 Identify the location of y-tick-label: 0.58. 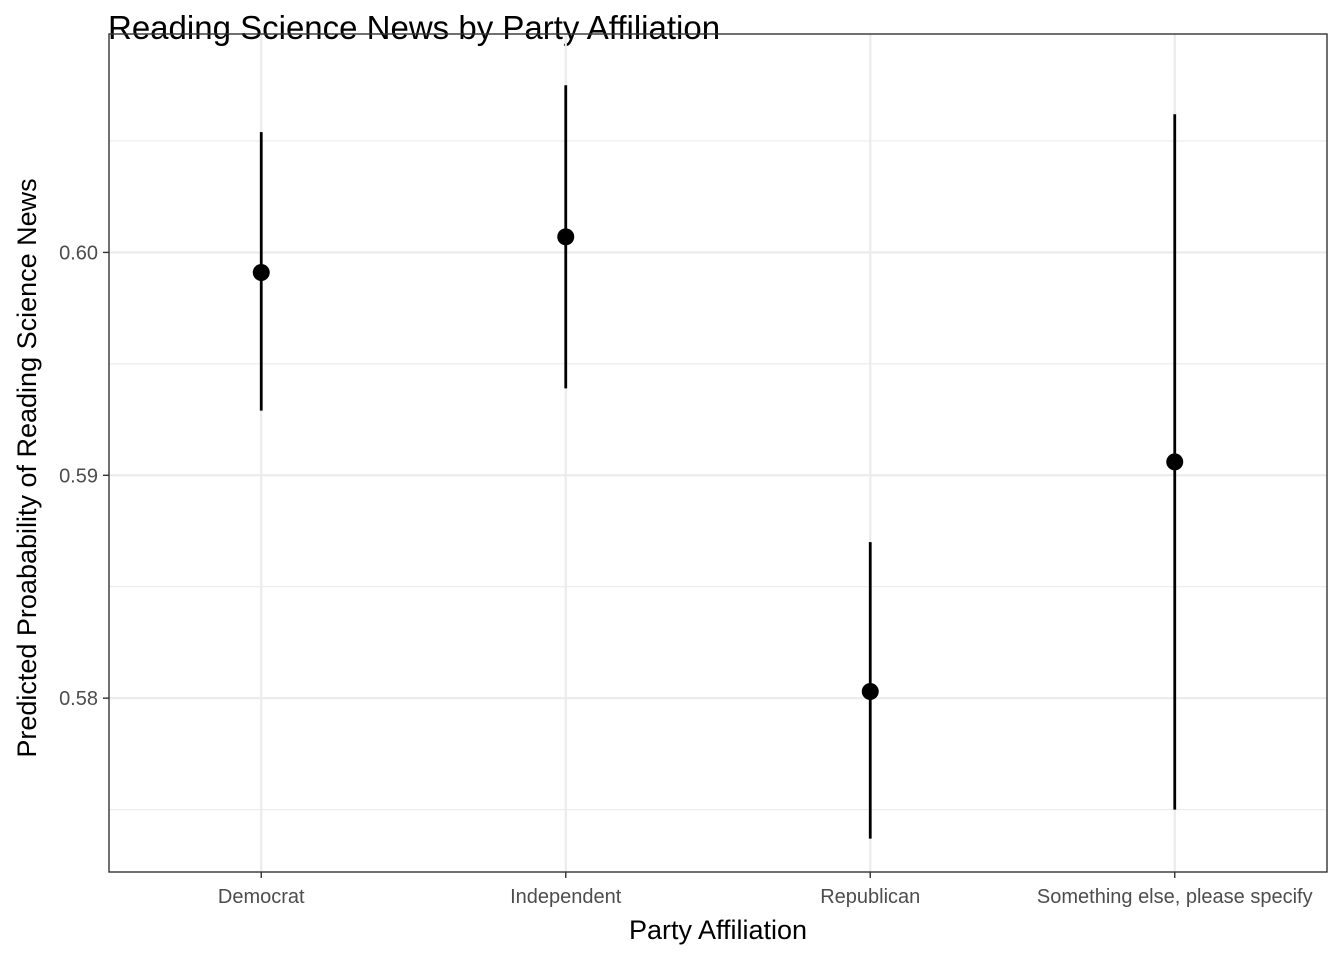
(78, 699).